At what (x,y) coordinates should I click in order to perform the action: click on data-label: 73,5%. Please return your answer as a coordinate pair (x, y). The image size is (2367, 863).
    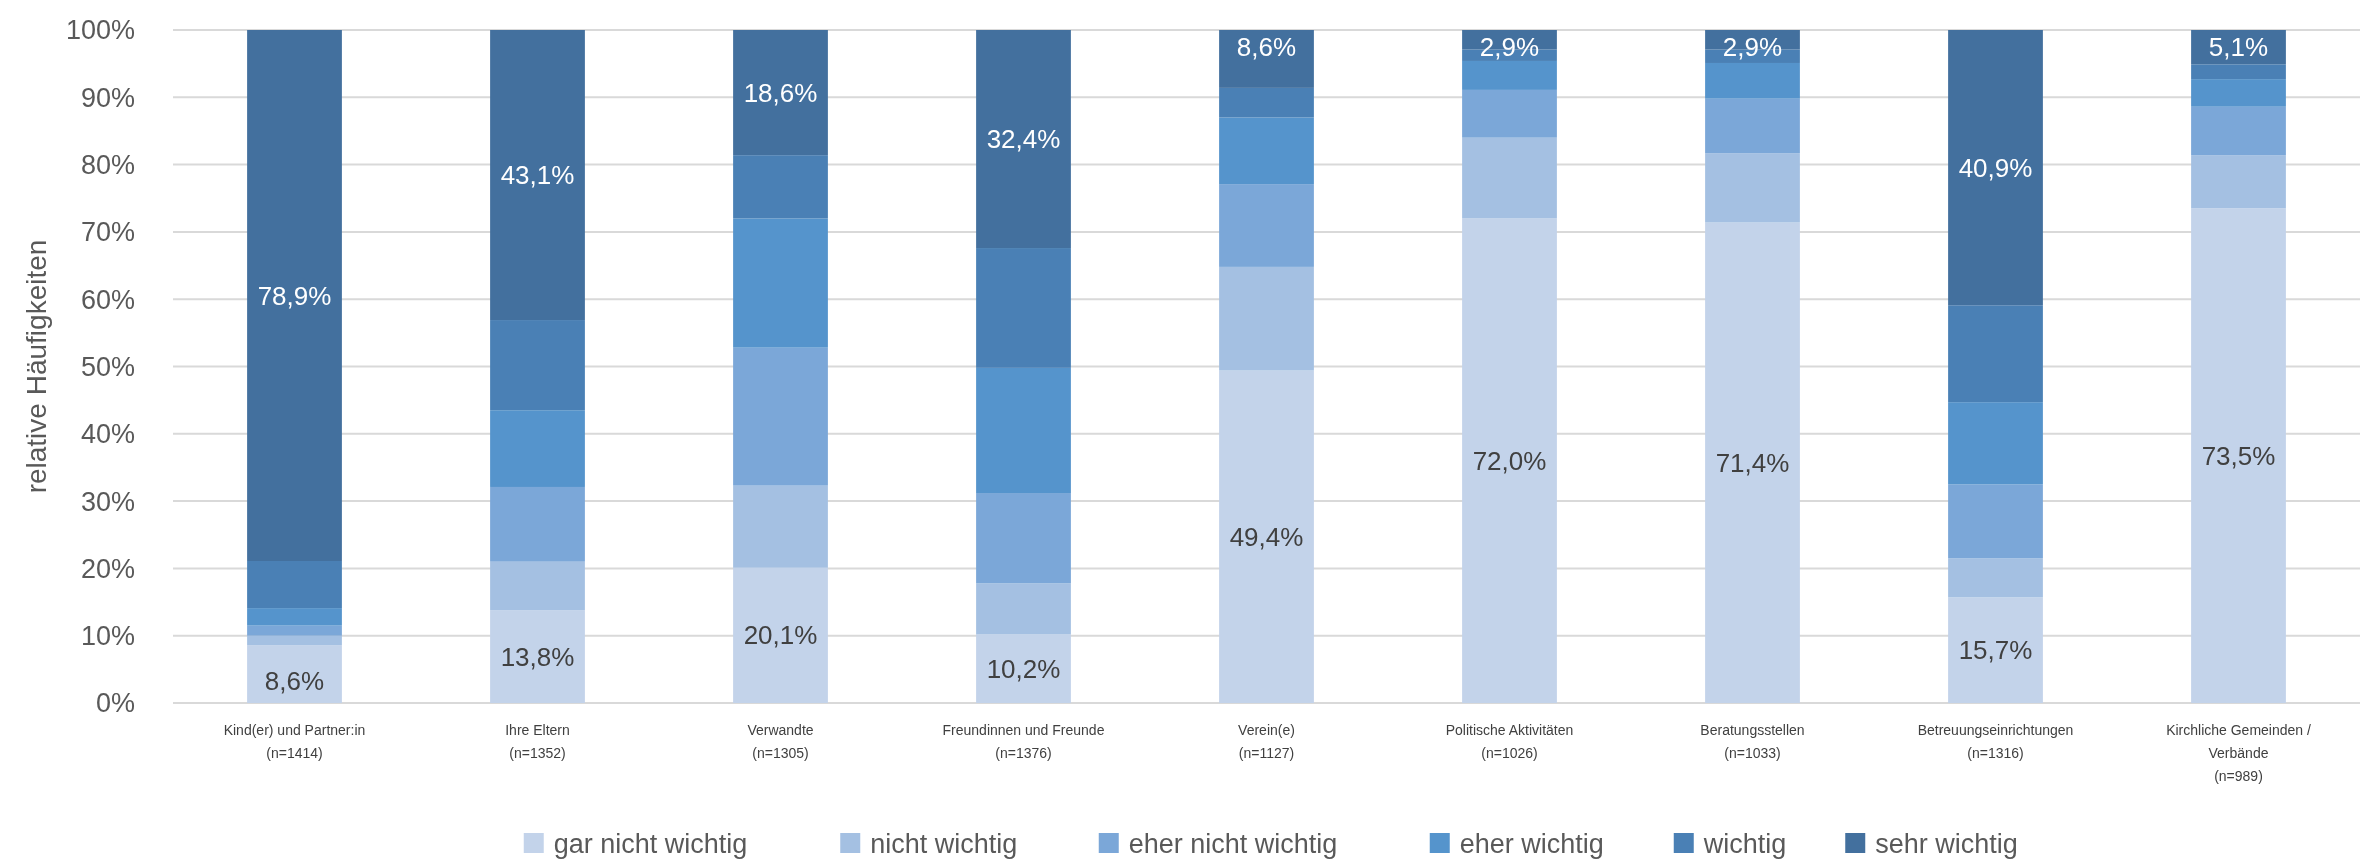
    Looking at the image, I should click on (2238, 455).